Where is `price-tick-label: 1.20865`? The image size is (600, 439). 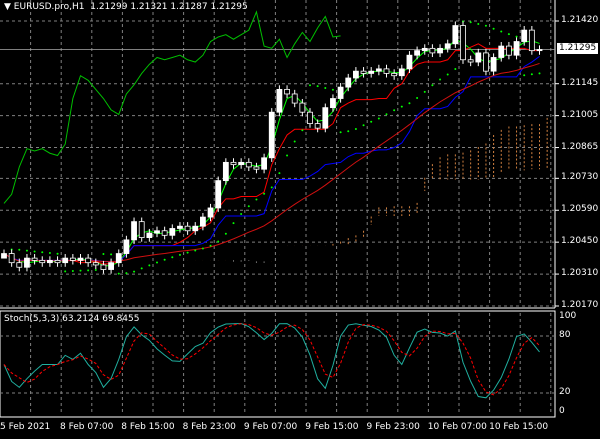 price-tick-label: 1.20865 is located at coordinates (580, 146).